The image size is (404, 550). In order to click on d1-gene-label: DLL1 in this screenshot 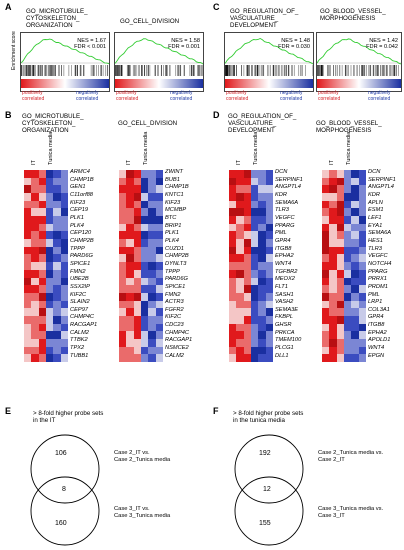, I will do `click(282, 355)`.